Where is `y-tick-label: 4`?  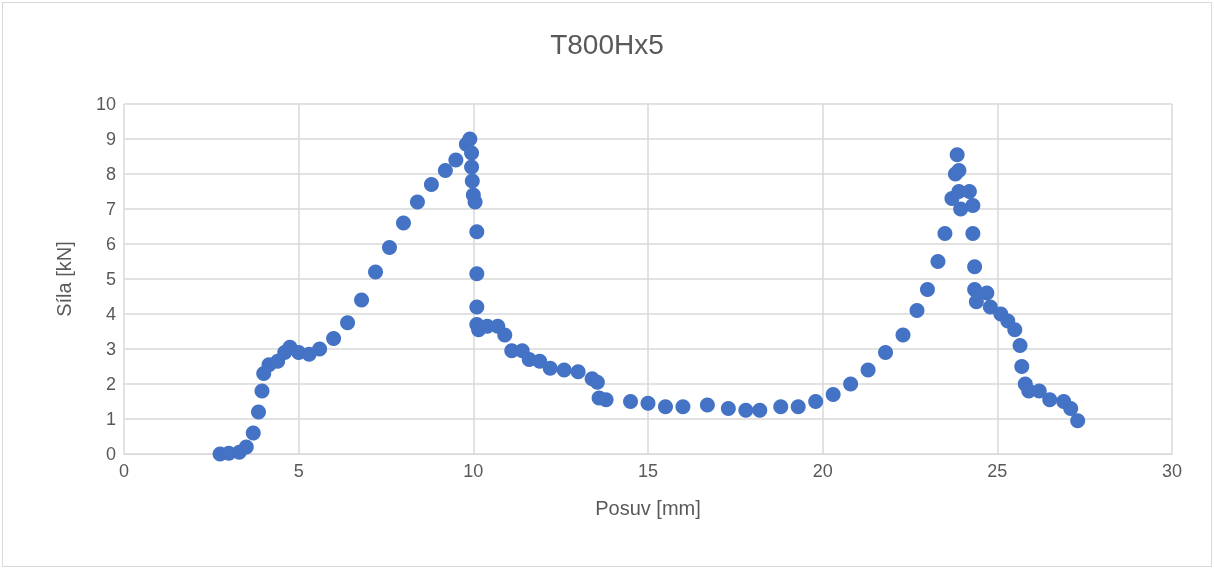
y-tick-label: 4 is located at coordinates (110, 314).